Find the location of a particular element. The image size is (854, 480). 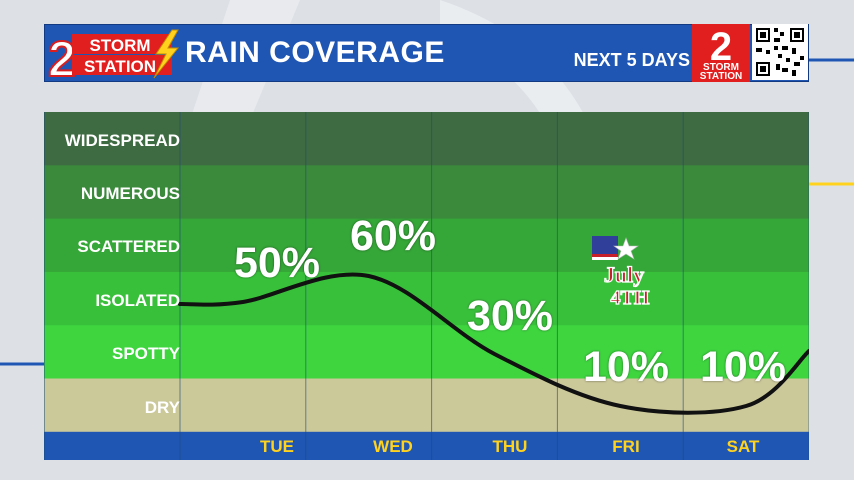

badge-4th-text: 4TH is located at coordinates (630, 298).